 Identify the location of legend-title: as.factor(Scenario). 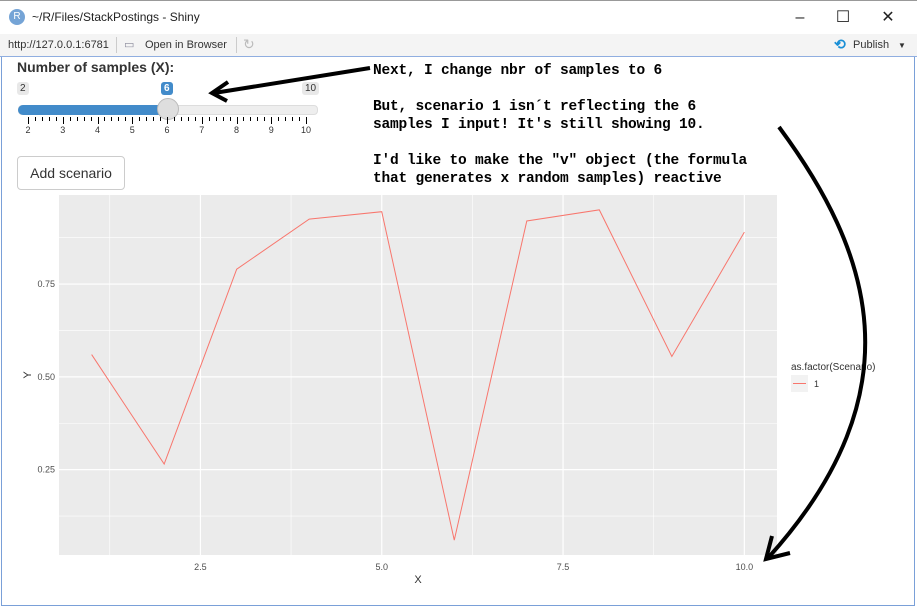
(833, 367).